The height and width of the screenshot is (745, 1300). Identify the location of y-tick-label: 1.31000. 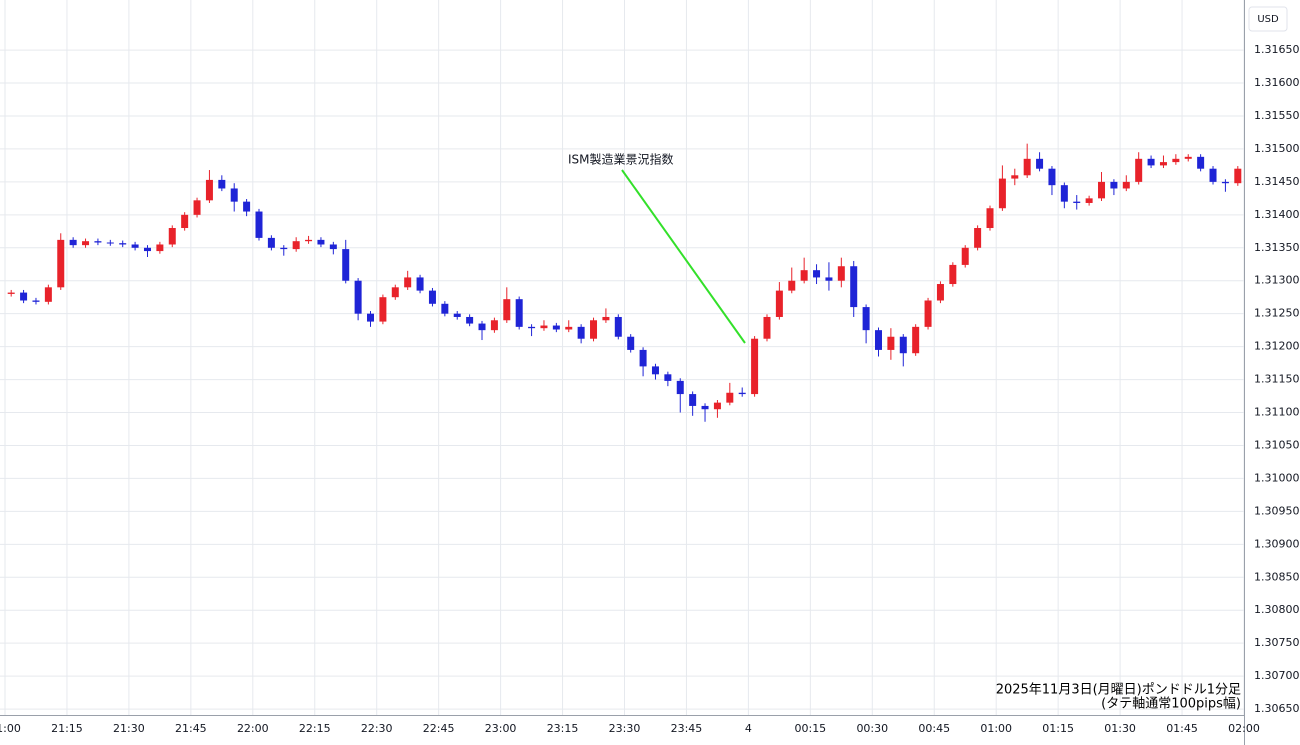
(1277, 477).